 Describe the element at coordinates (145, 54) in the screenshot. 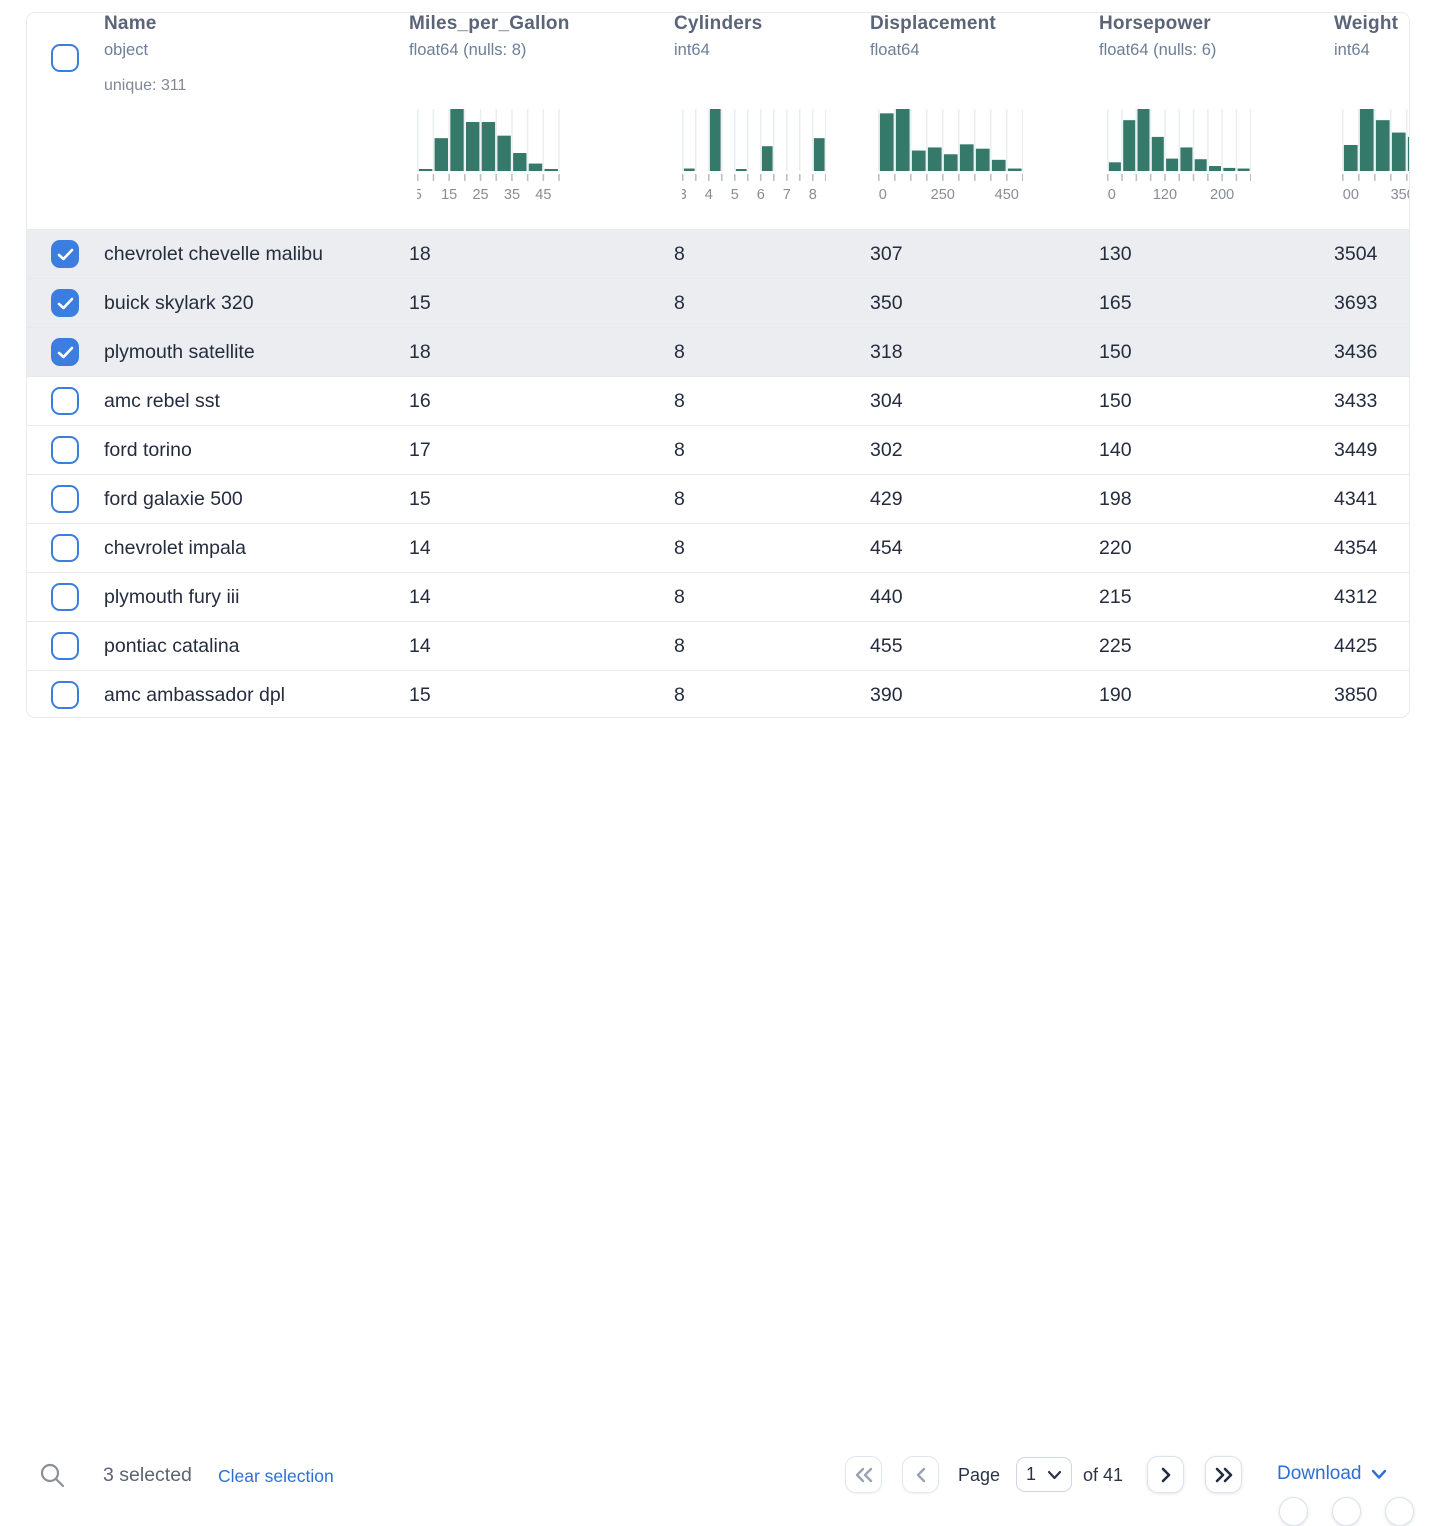

I see `column-header-name: Name object unique: 311` at that location.